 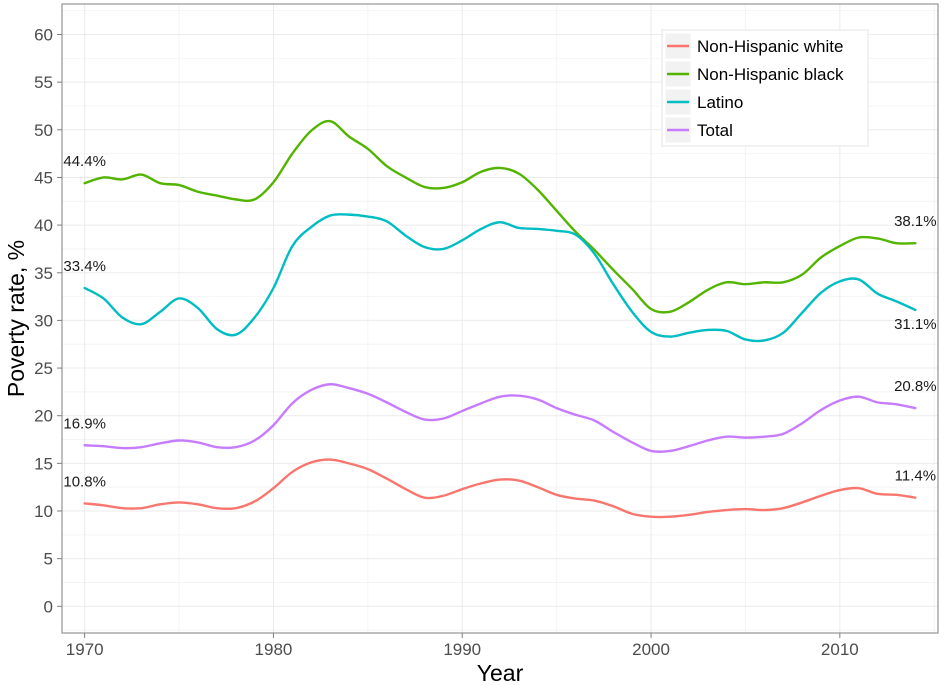 What do you see at coordinates (84, 266) in the screenshot?
I see `value-annotation: 33.4%` at bounding box center [84, 266].